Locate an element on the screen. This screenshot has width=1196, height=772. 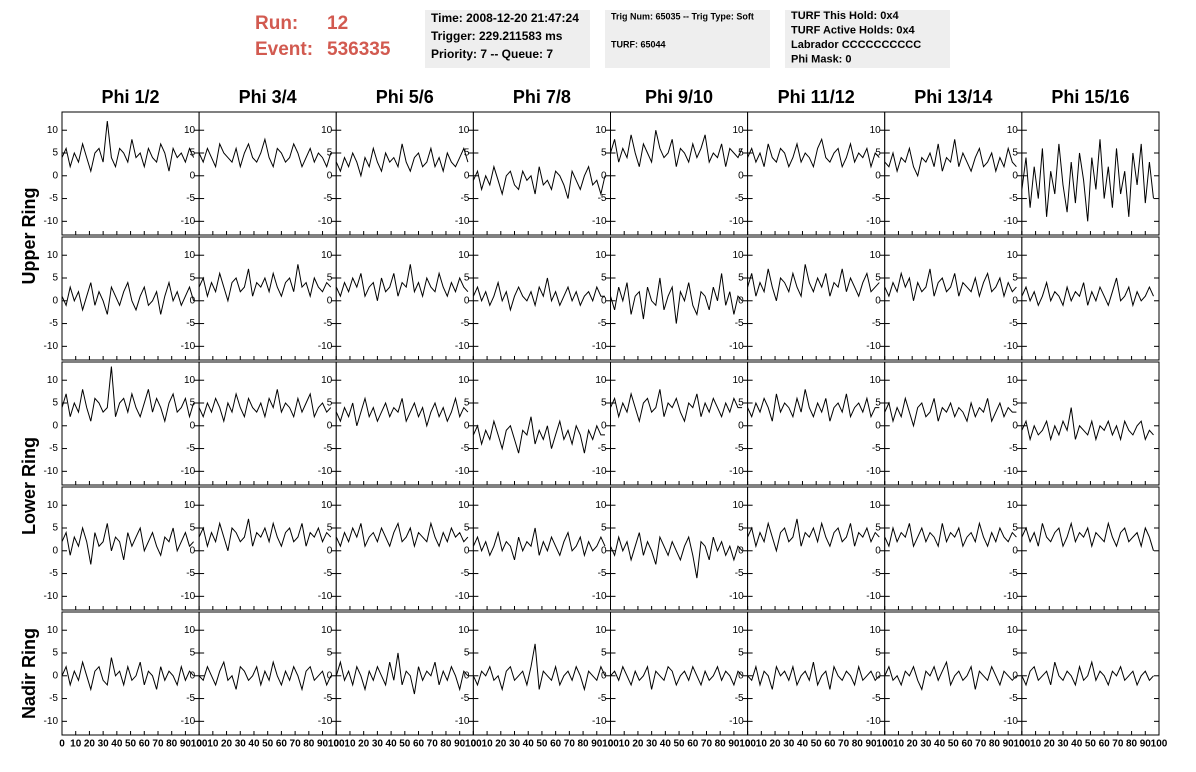
column-title: Phi 9/10 is located at coordinates (679, 97).